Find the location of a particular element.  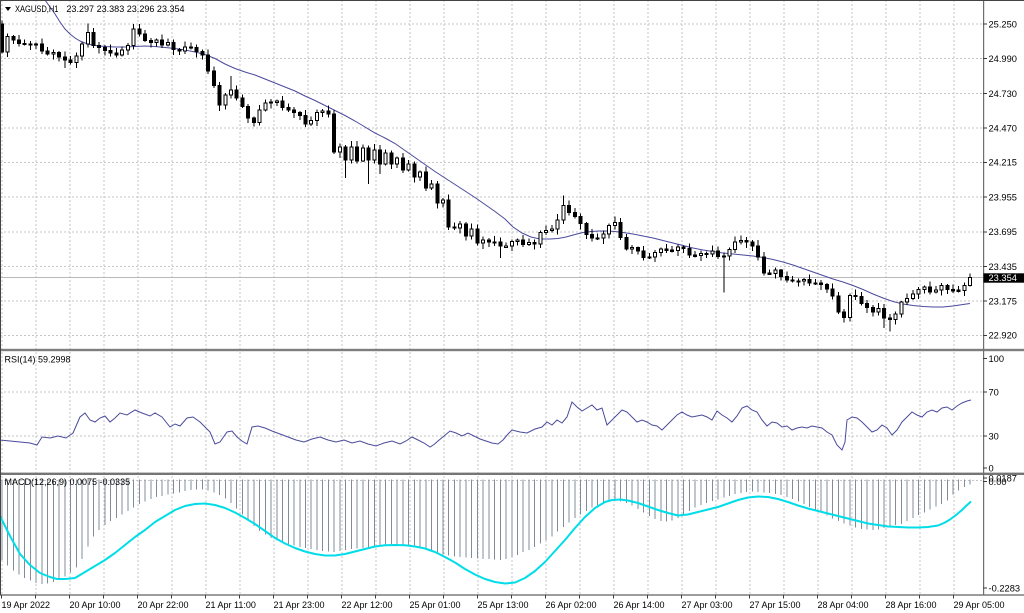

svg-text: 30 is located at coordinates (994, 436).